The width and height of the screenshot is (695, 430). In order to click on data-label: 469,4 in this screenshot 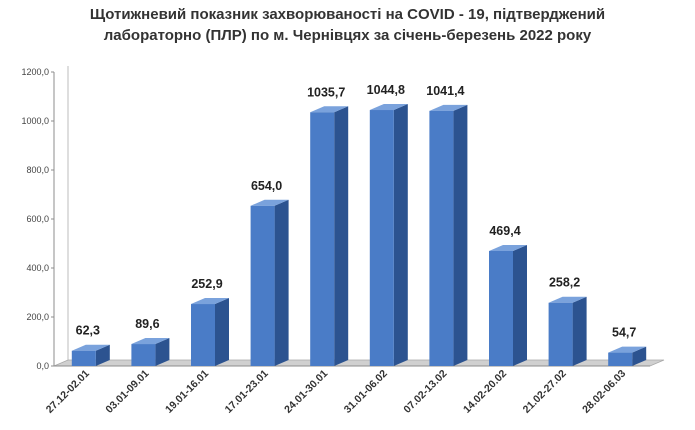, I will do `click(504, 231)`.